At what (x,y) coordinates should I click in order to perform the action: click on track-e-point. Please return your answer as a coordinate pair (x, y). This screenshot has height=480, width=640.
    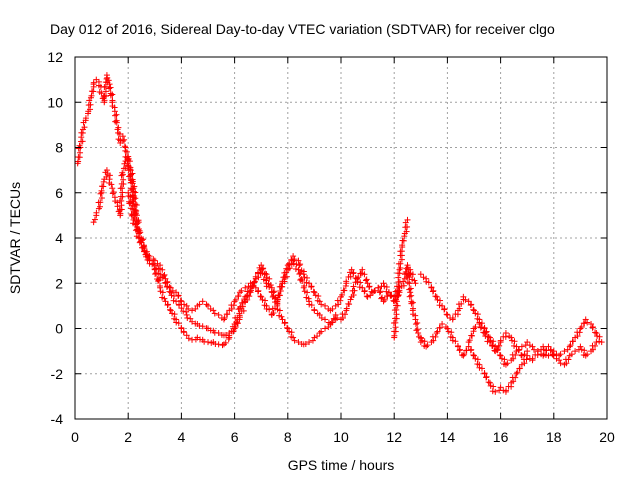
    Looking at the image, I should click on (407, 265).